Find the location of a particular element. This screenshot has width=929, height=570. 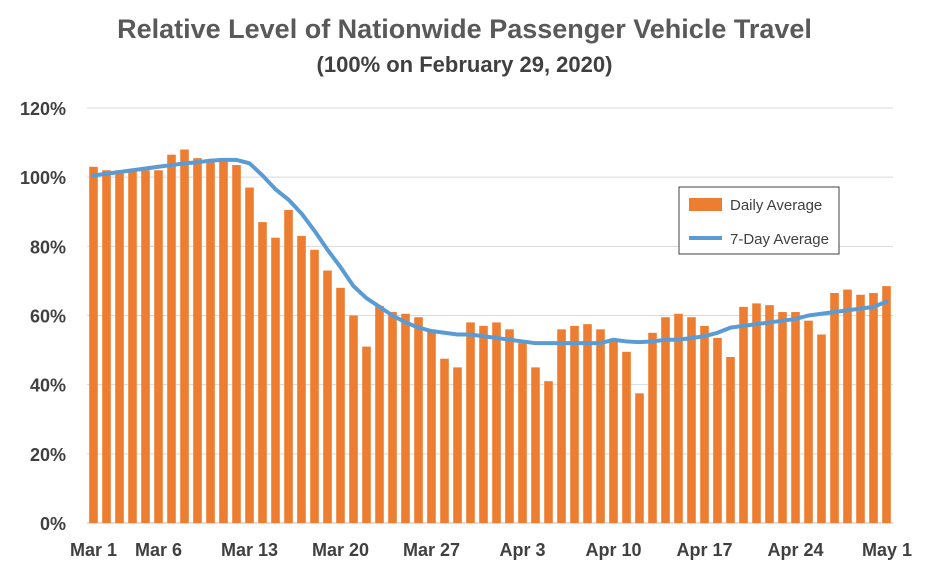

y-tick-label: 0% is located at coordinates (53, 524).